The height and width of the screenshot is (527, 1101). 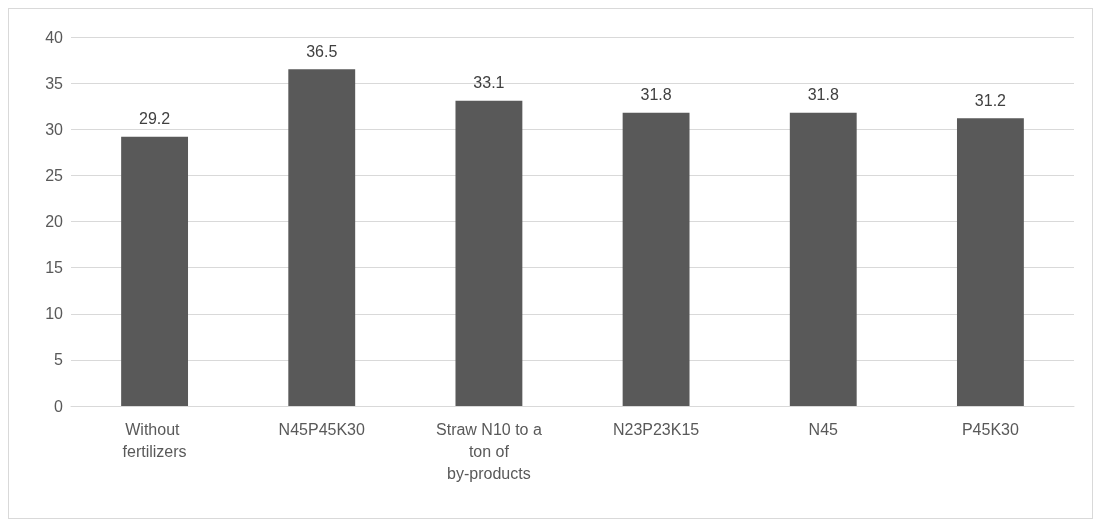 What do you see at coordinates (54, 83) in the screenshot?
I see `y-tick-label: 35` at bounding box center [54, 83].